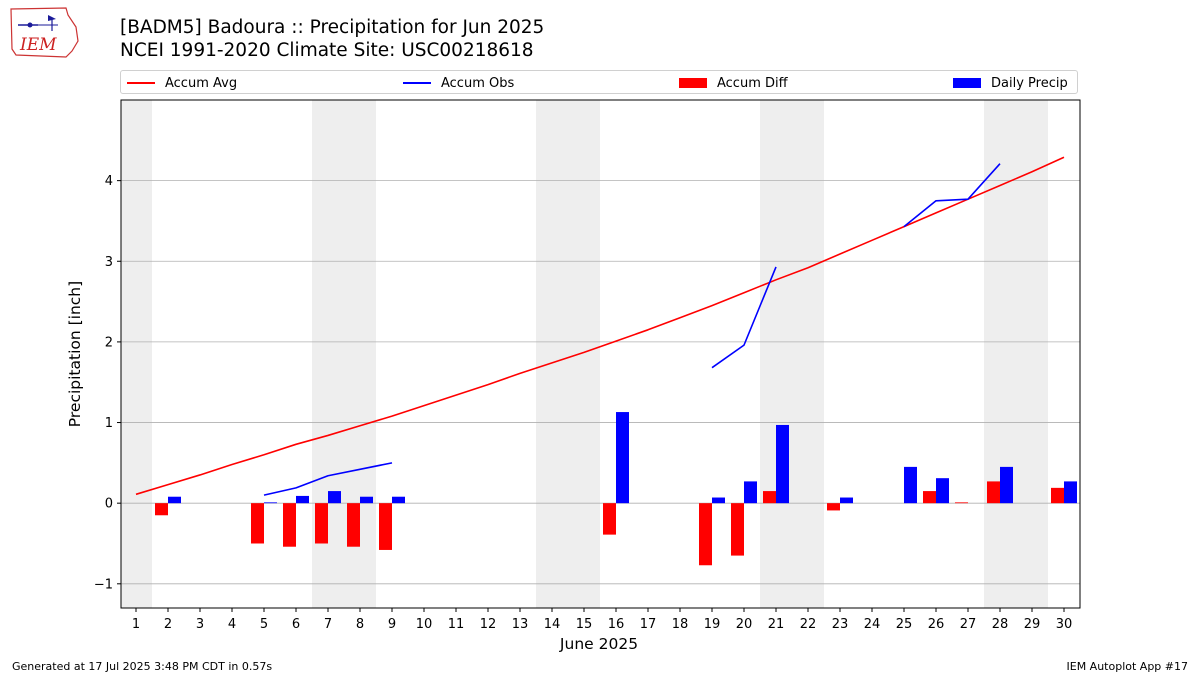 The width and height of the screenshot is (1200, 675). Describe the element at coordinates (584, 624) in the screenshot. I see `x-tick-label: 15` at that location.